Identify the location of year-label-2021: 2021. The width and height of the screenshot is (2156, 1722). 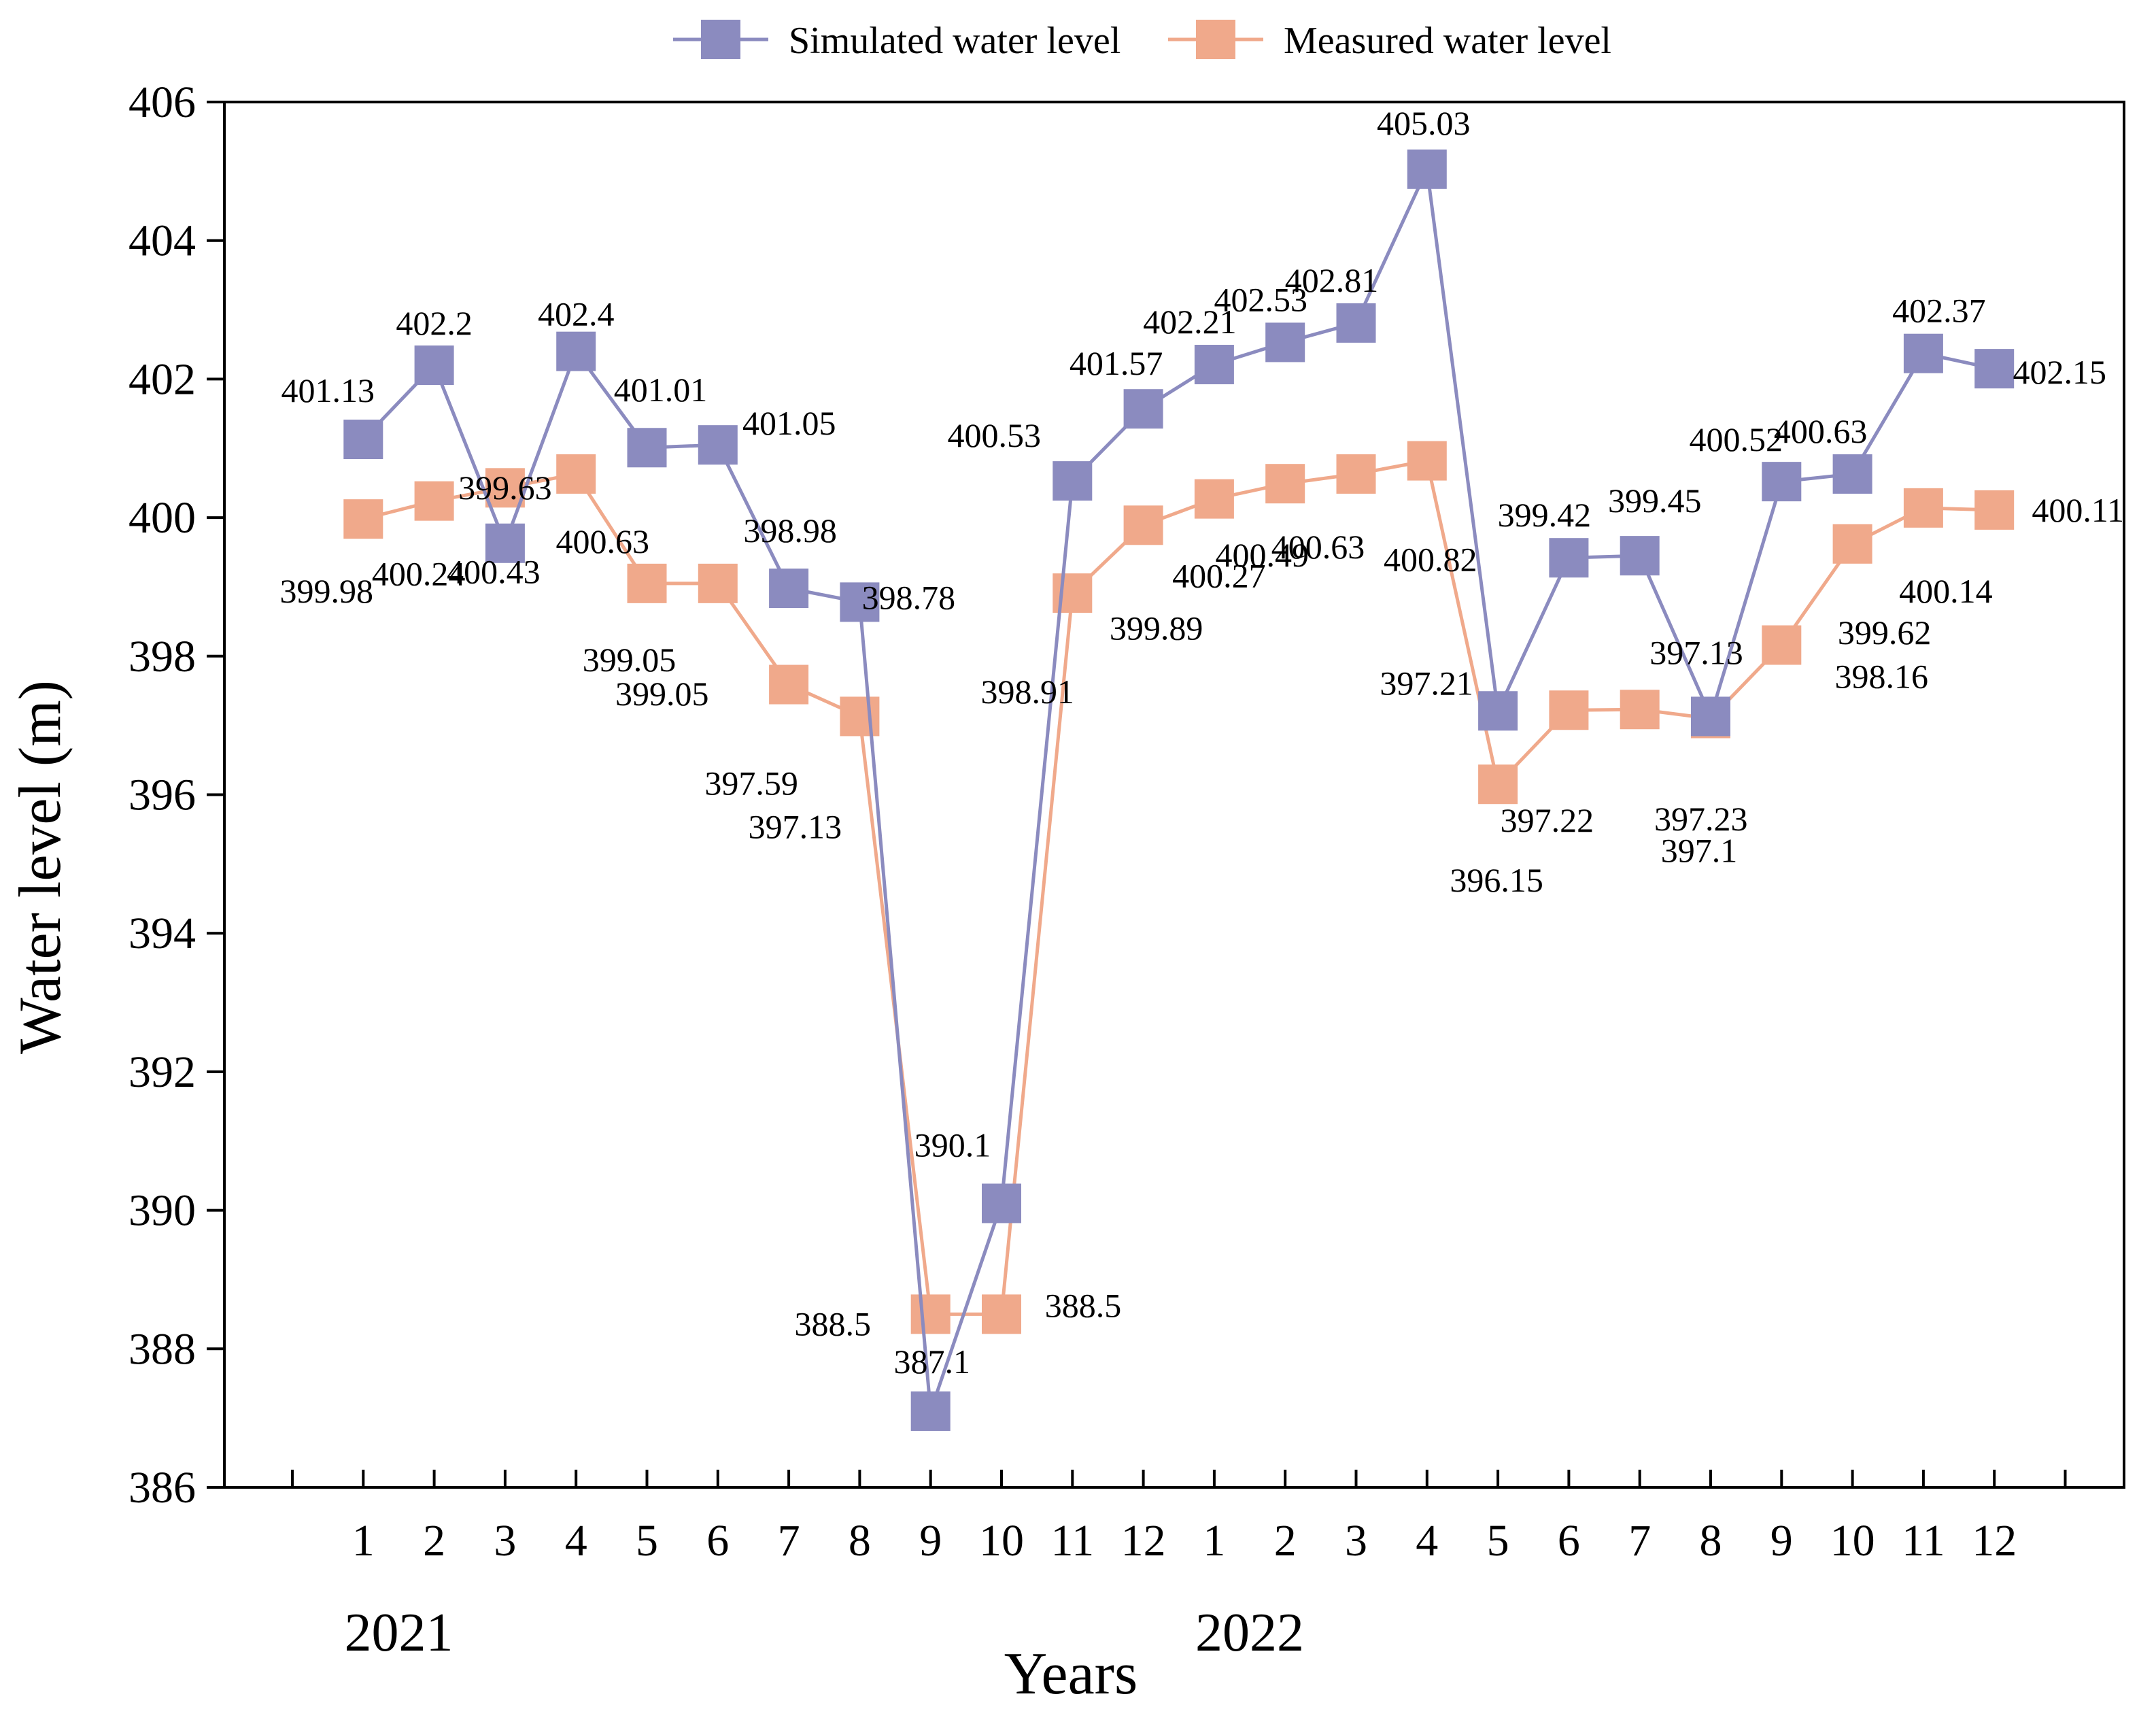
(398, 1633).